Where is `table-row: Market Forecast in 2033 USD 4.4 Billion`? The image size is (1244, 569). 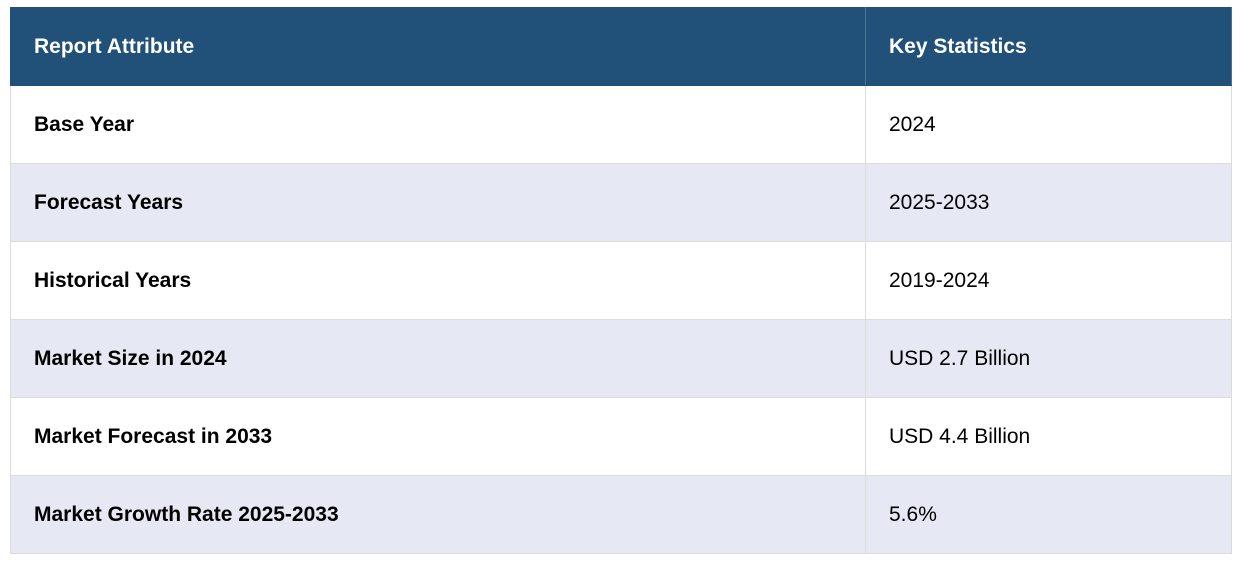
table-row: Market Forecast in 2033 USD 4.4 Billion is located at coordinates (621, 436).